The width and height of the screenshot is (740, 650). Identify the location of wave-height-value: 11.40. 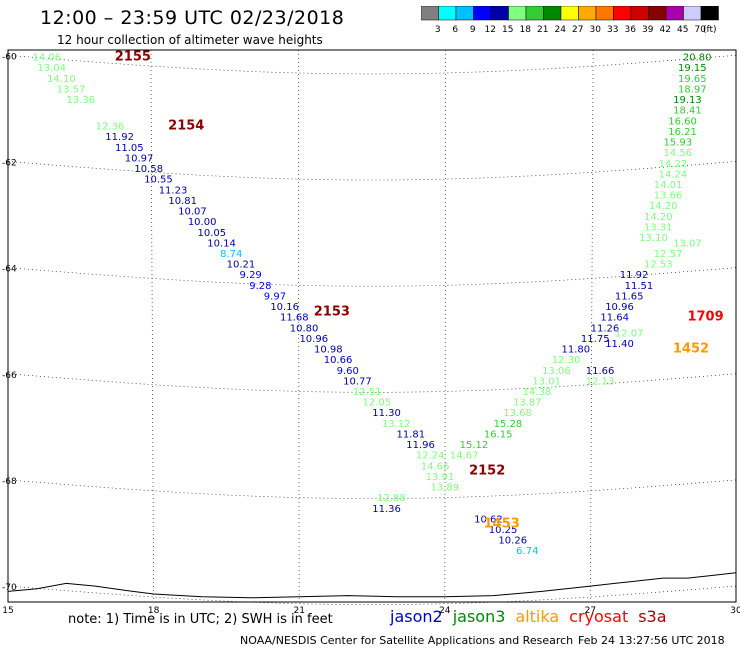
(619, 344).